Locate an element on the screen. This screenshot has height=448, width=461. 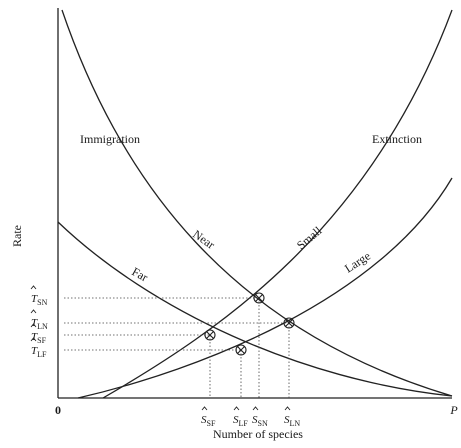
t-hat-sf-label: TSF is located at coordinates (38, 334).